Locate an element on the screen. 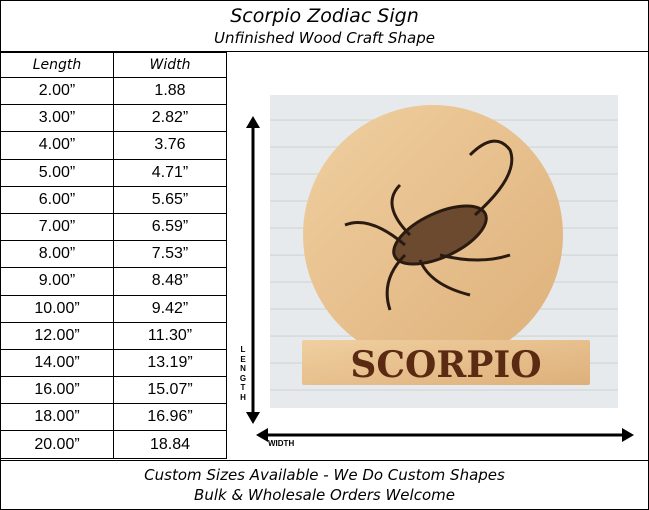  title: Scorpio Zodiac Sign is located at coordinates (324, 16).